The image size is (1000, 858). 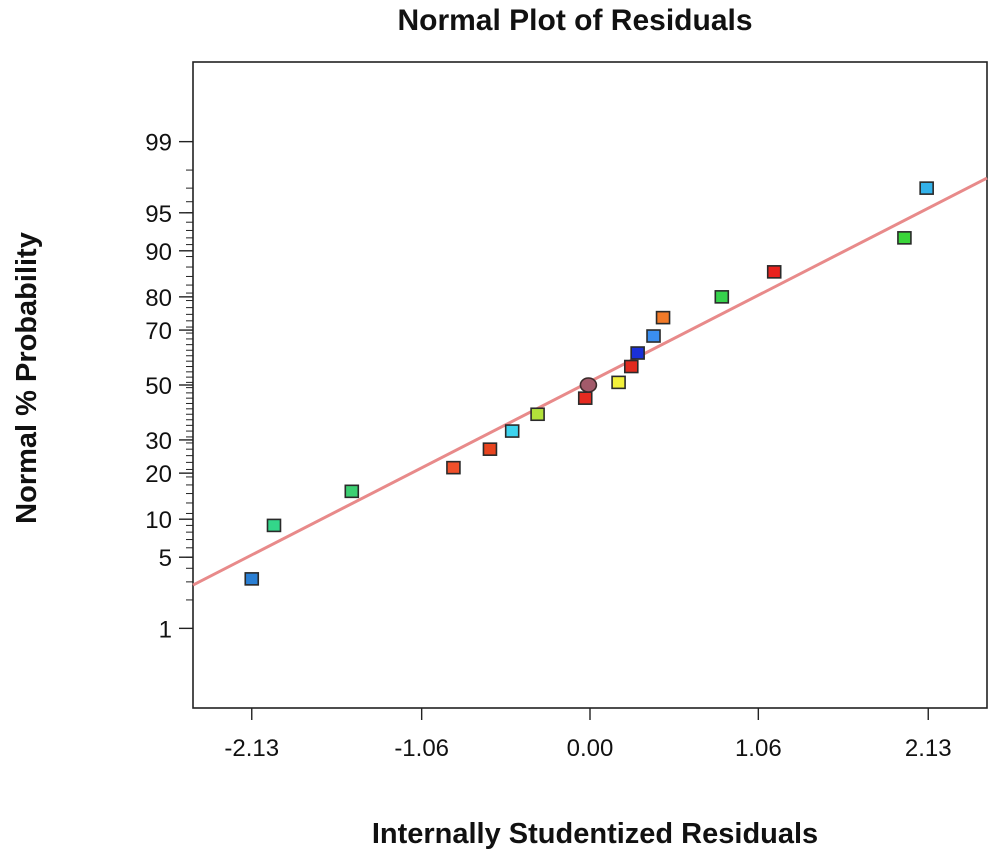 What do you see at coordinates (158, 520) in the screenshot?
I see `y-tick-label-2: 10` at bounding box center [158, 520].